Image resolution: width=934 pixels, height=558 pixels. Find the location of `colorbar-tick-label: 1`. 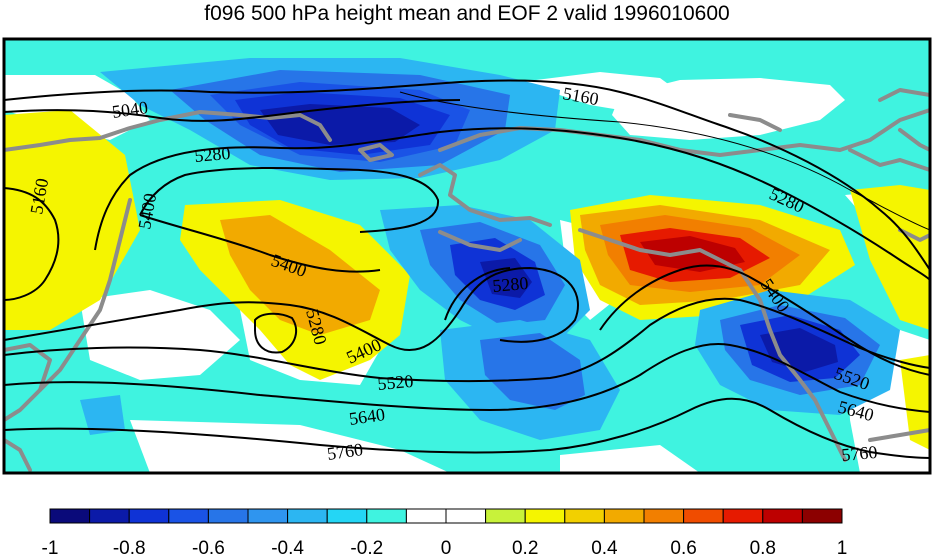

colorbar-tick-label: 1 is located at coordinates (842, 548).